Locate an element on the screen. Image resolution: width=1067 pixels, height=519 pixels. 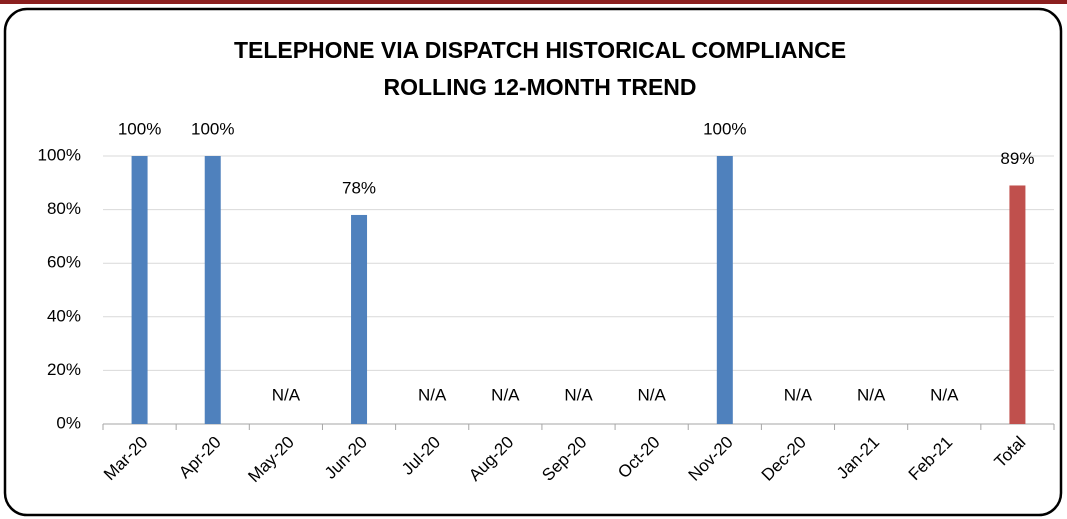
y-tick-label: 0% is located at coordinates (68, 422).